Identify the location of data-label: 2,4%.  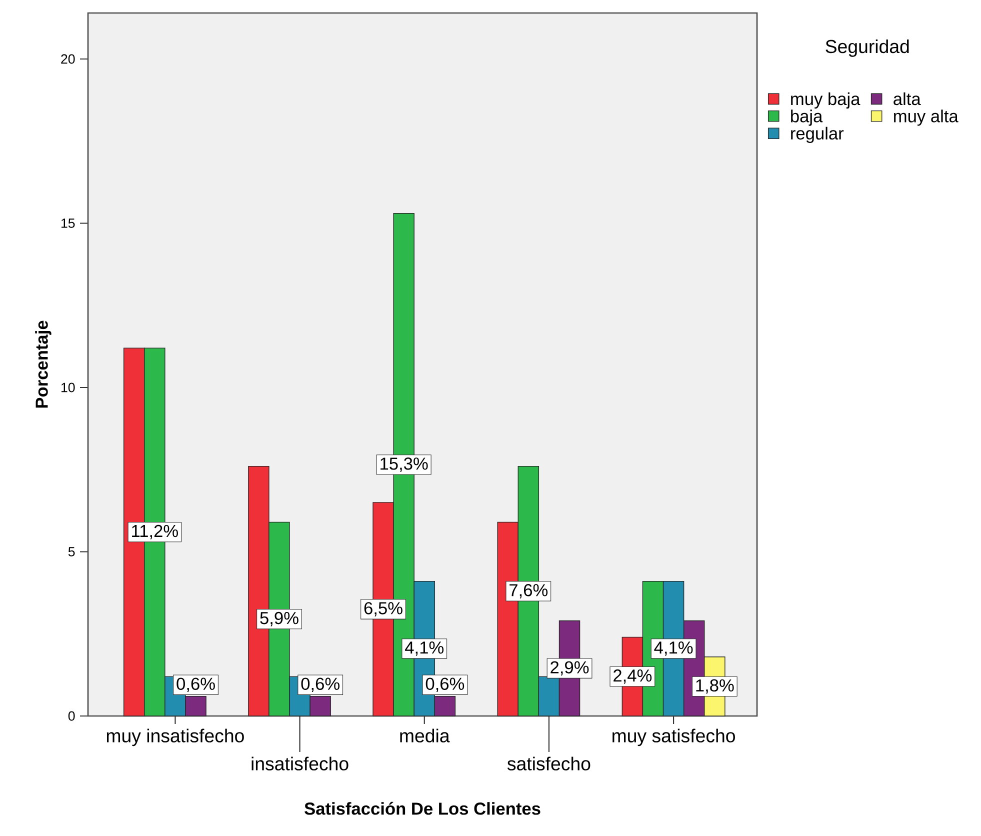
(633, 676).